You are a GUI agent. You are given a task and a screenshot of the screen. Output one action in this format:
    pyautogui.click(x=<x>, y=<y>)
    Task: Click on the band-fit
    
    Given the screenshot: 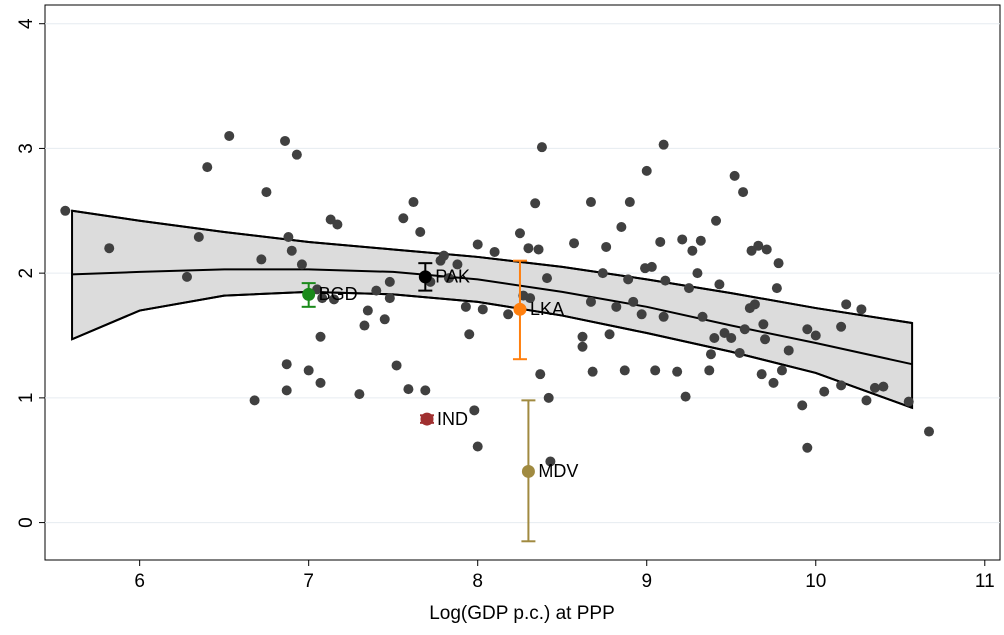 What is the action you would take?
    pyautogui.click(x=492, y=317)
    